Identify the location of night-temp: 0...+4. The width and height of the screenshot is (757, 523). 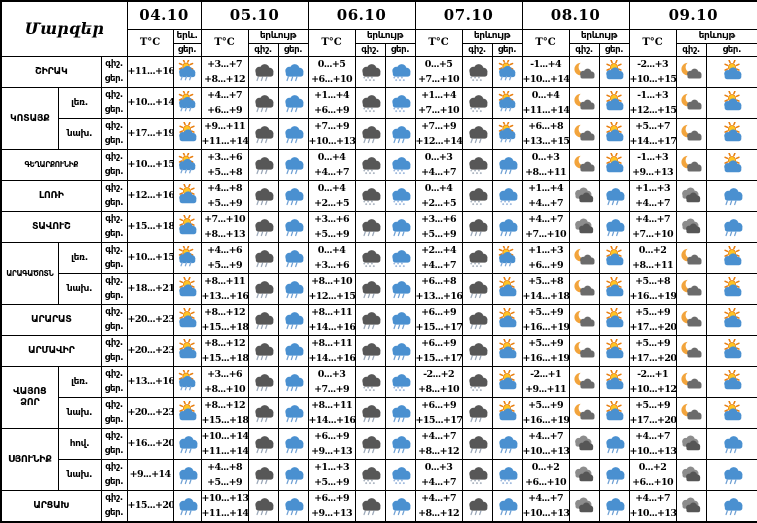
(331, 188).